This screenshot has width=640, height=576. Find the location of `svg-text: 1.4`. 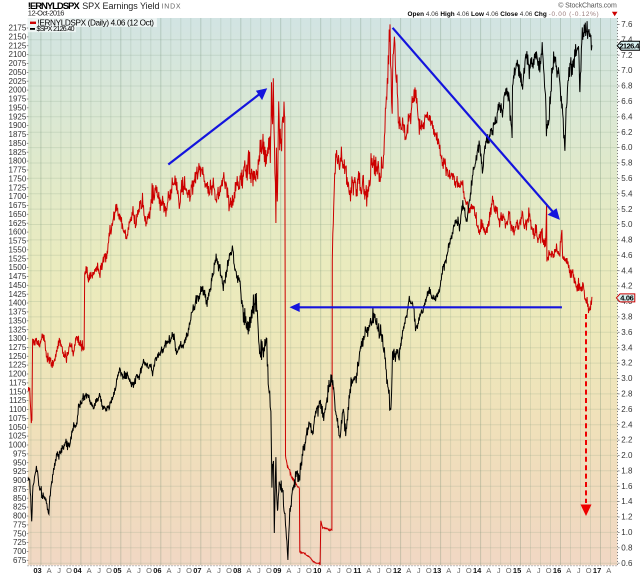

svg-text: 1.4 is located at coordinates (627, 501).